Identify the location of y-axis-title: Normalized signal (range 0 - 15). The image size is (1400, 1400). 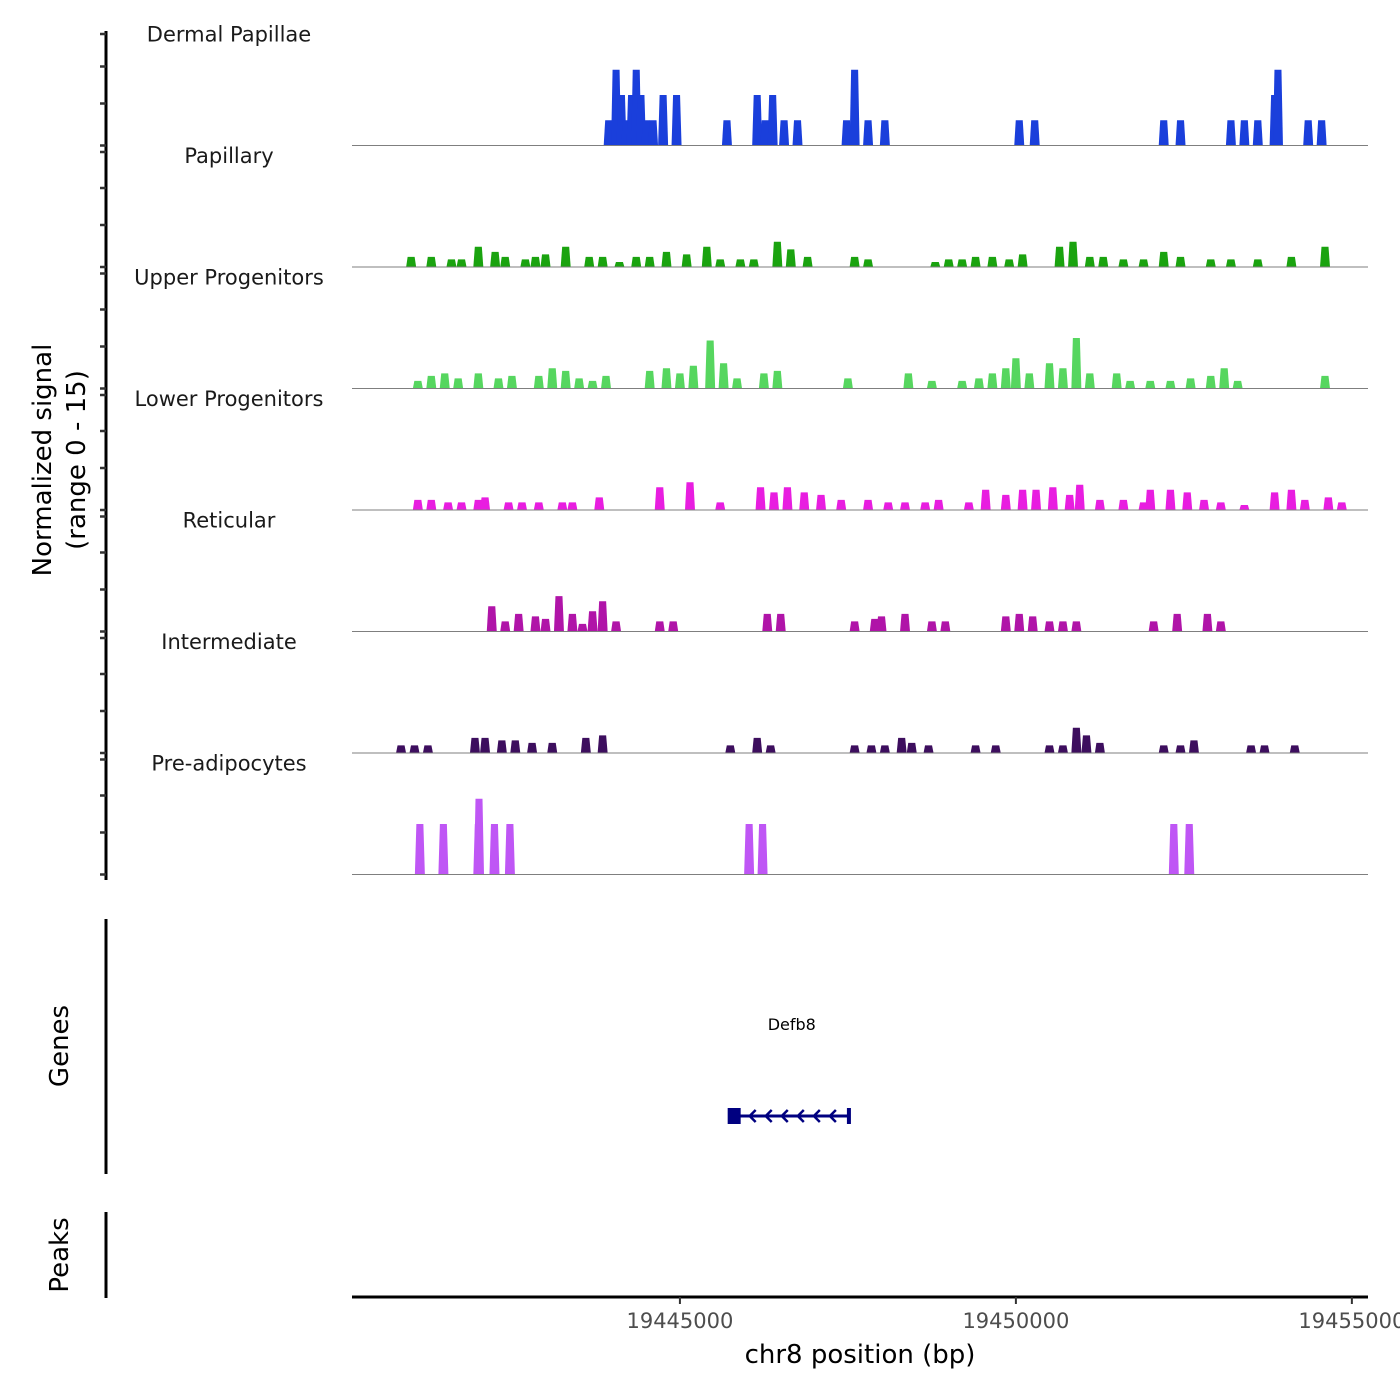
(60, 460).